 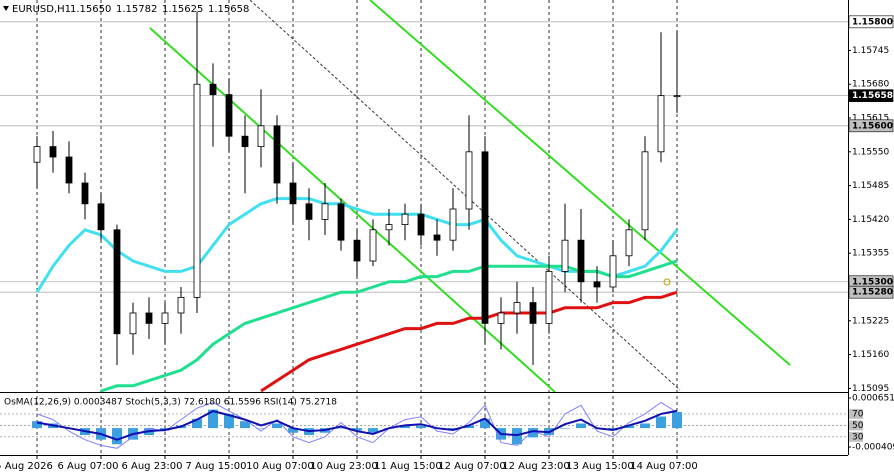 What do you see at coordinates (667, 282) in the screenshot?
I see `marker` at bounding box center [667, 282].